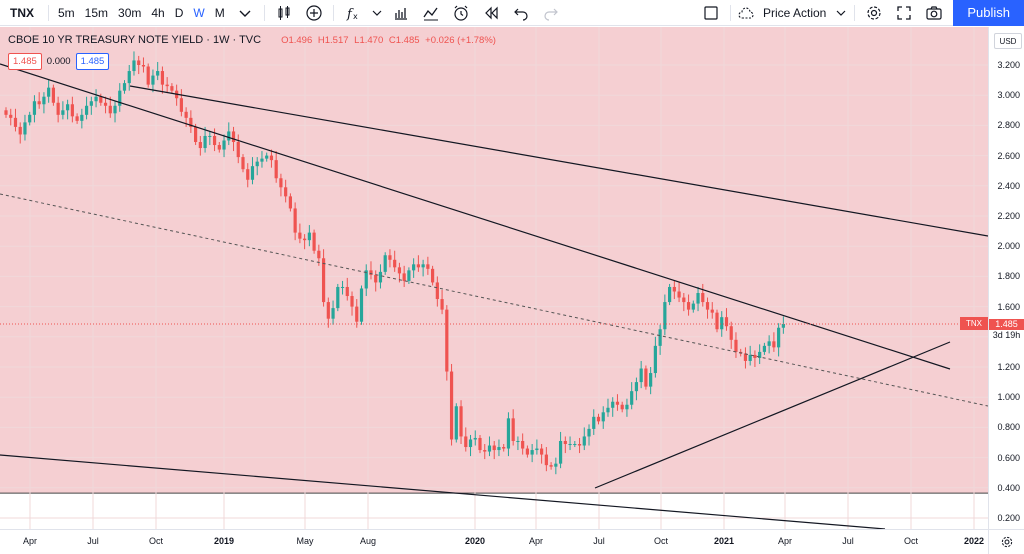 The width and height of the screenshot is (1024, 554). I want to click on compare-line-chart-icon, so click(431, 13).